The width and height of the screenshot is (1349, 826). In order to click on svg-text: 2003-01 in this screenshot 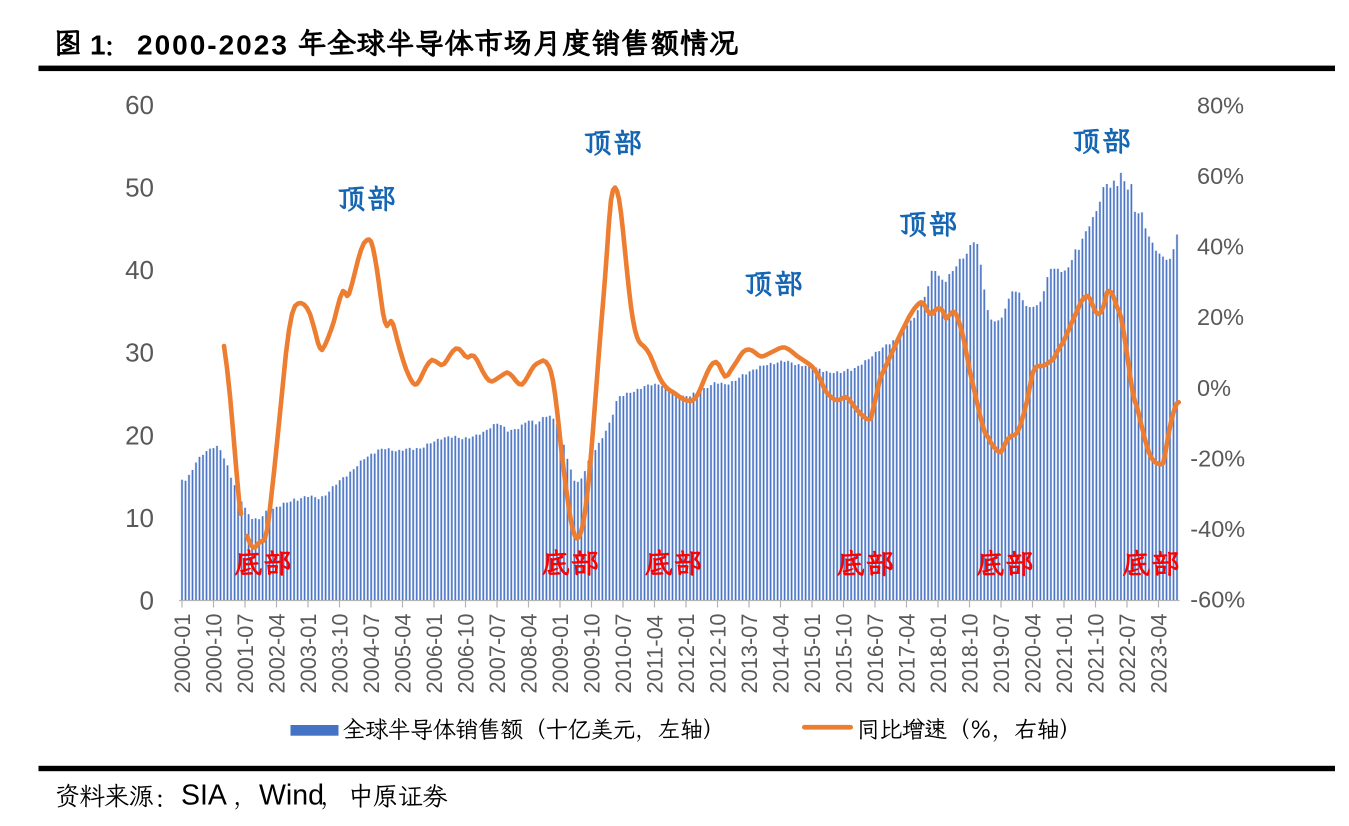, I will do `click(308, 654)`.